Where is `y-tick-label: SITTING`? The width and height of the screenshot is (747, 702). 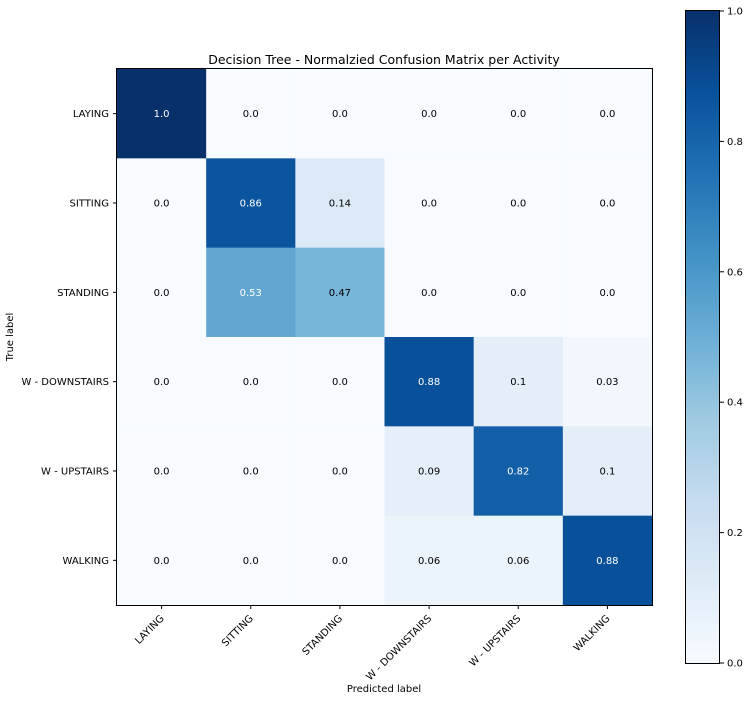 y-tick-label: SITTING is located at coordinates (89, 204).